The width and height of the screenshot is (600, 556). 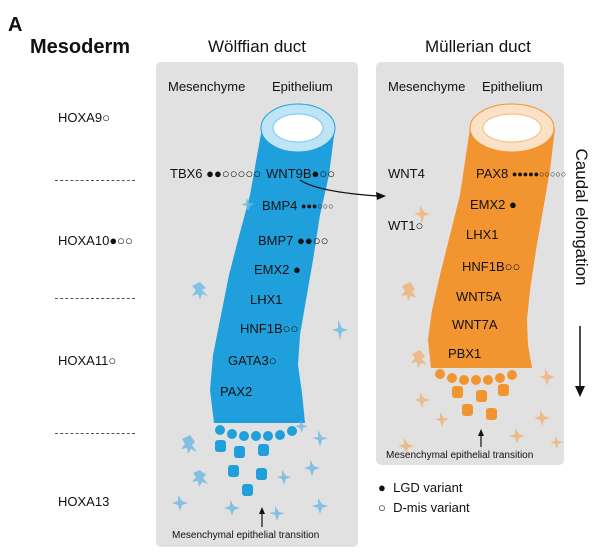 I want to click on wnt9b-signal-arrow, so click(x=339, y=188).